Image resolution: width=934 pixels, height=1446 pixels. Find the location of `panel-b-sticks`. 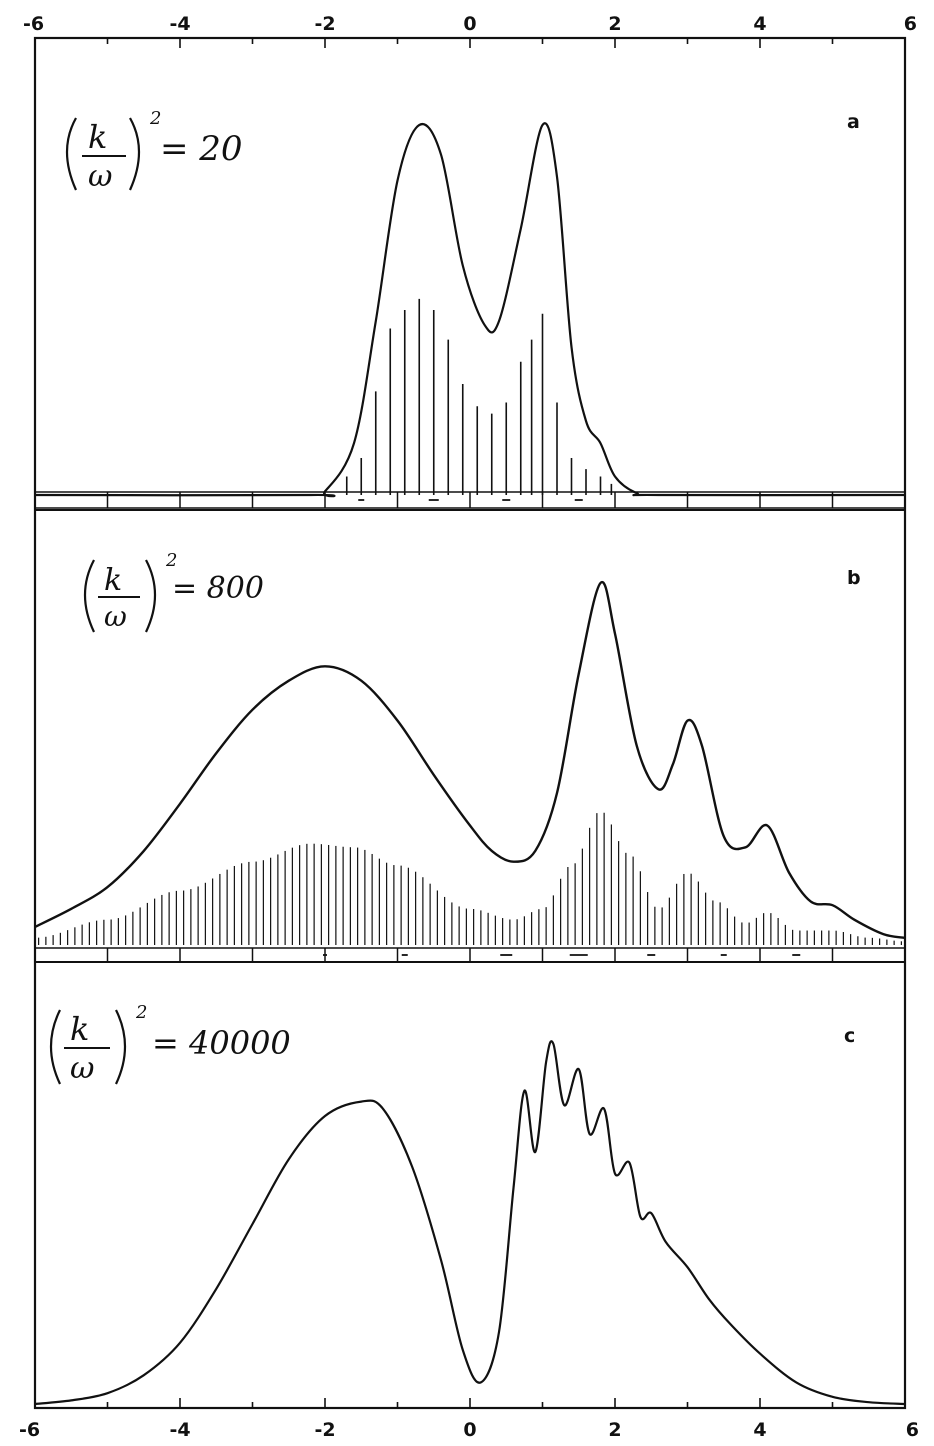

panel-b-sticks is located at coordinates (470, 878).